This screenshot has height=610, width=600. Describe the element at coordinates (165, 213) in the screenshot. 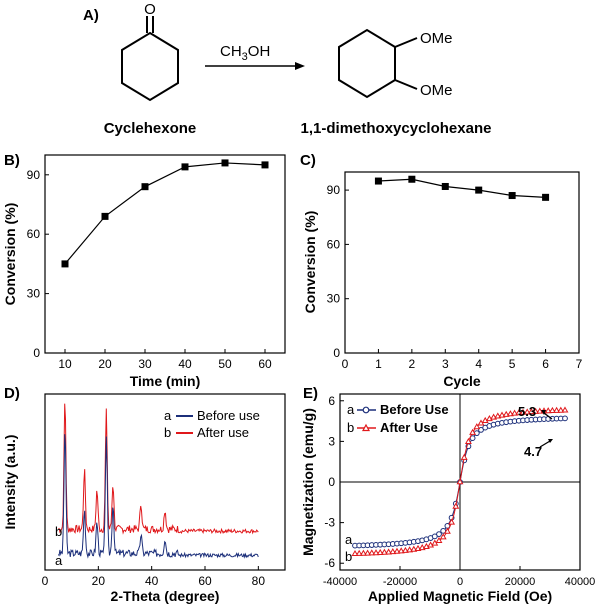

I see `panel-b-series-line` at that location.